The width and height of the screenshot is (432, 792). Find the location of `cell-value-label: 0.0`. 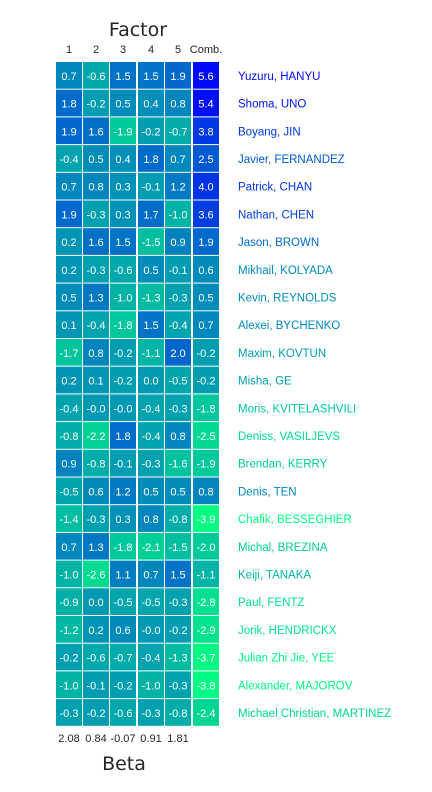

cell-value-label: 0.0 is located at coordinates (150, 382).